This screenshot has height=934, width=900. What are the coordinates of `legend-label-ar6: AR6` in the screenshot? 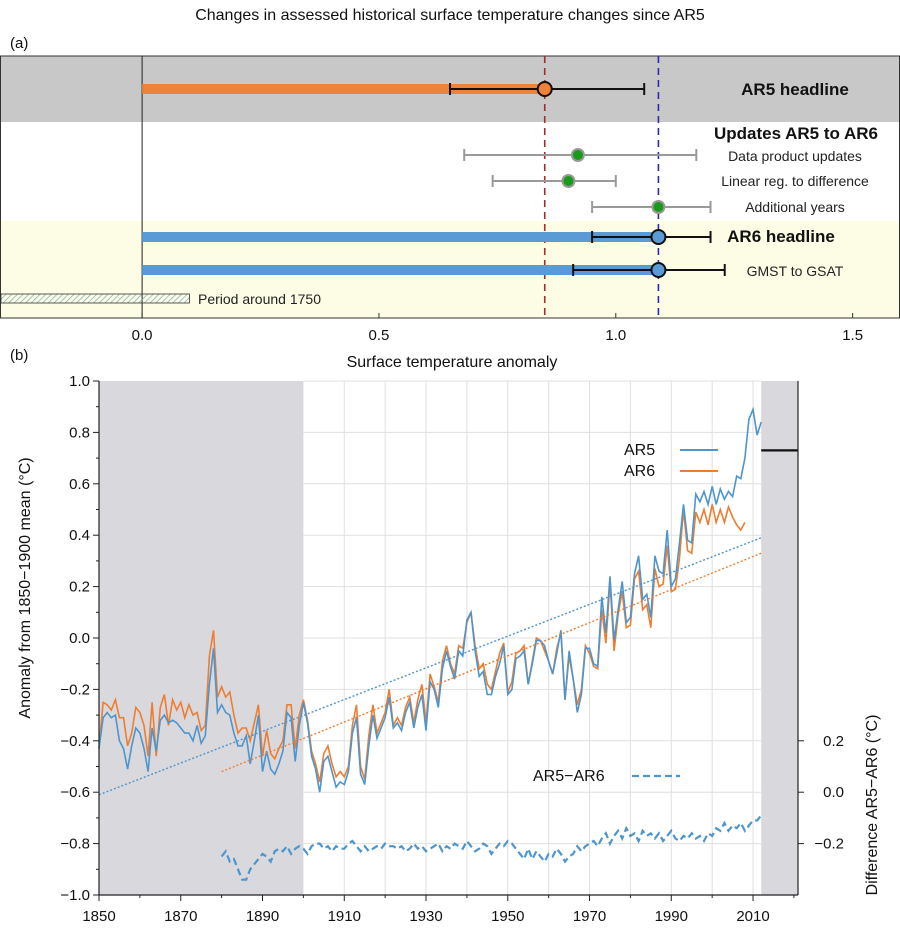 It's located at (639, 471).